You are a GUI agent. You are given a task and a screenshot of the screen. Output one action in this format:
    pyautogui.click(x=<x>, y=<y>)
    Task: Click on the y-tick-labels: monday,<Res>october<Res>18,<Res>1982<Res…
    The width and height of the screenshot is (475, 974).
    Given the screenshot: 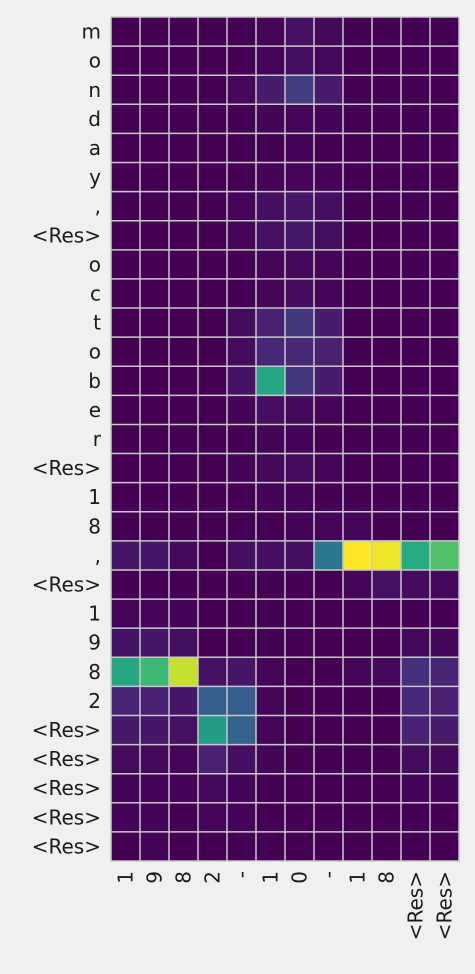 What is the action you would take?
    pyautogui.click(x=67, y=439)
    